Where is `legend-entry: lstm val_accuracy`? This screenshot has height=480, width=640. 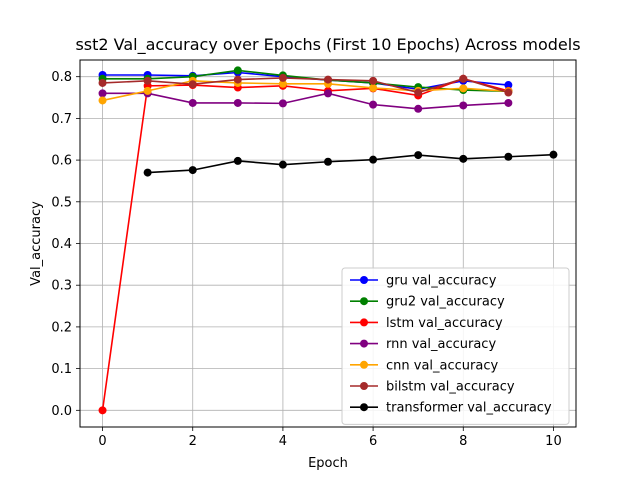 legend-entry: lstm val_accuracy is located at coordinates (426, 323).